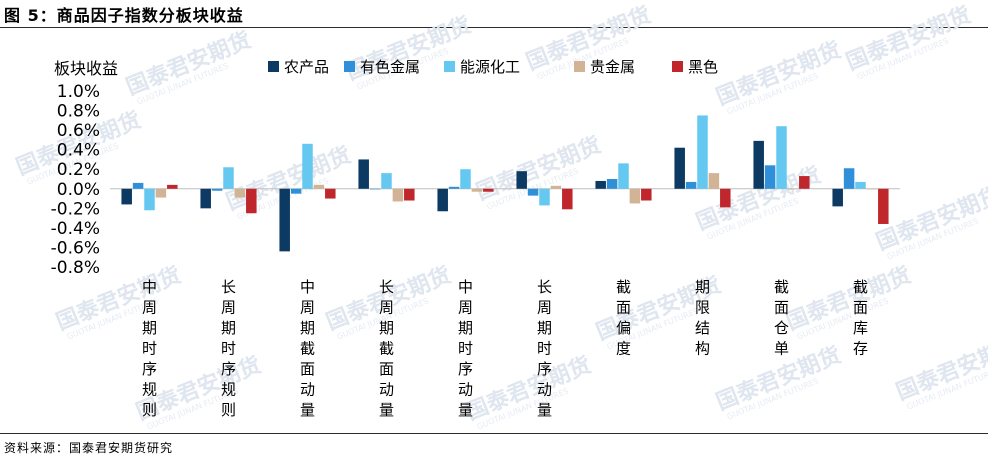 Image resolution: width=988 pixels, height=459 pixels. I want to click on bottom-rule, so click(494, 433).